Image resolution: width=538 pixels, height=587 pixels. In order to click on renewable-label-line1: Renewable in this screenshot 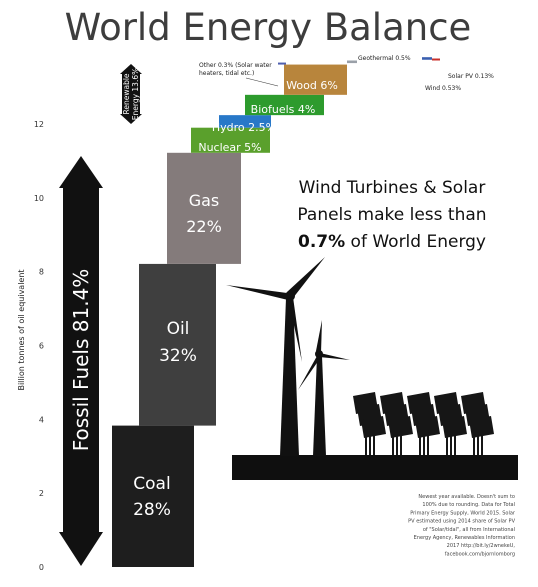, I will do `click(126, 93)`.